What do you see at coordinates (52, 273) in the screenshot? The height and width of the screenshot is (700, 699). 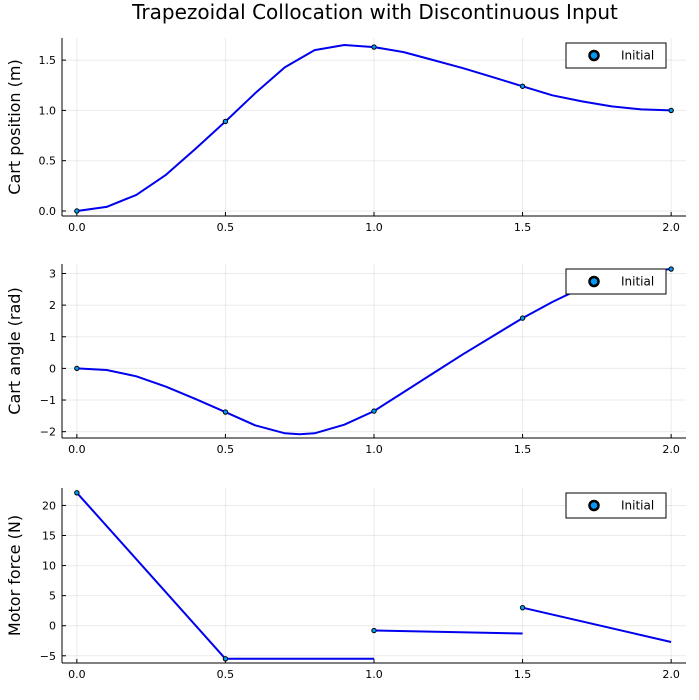 I see `y-tick-label: 3` at bounding box center [52, 273].